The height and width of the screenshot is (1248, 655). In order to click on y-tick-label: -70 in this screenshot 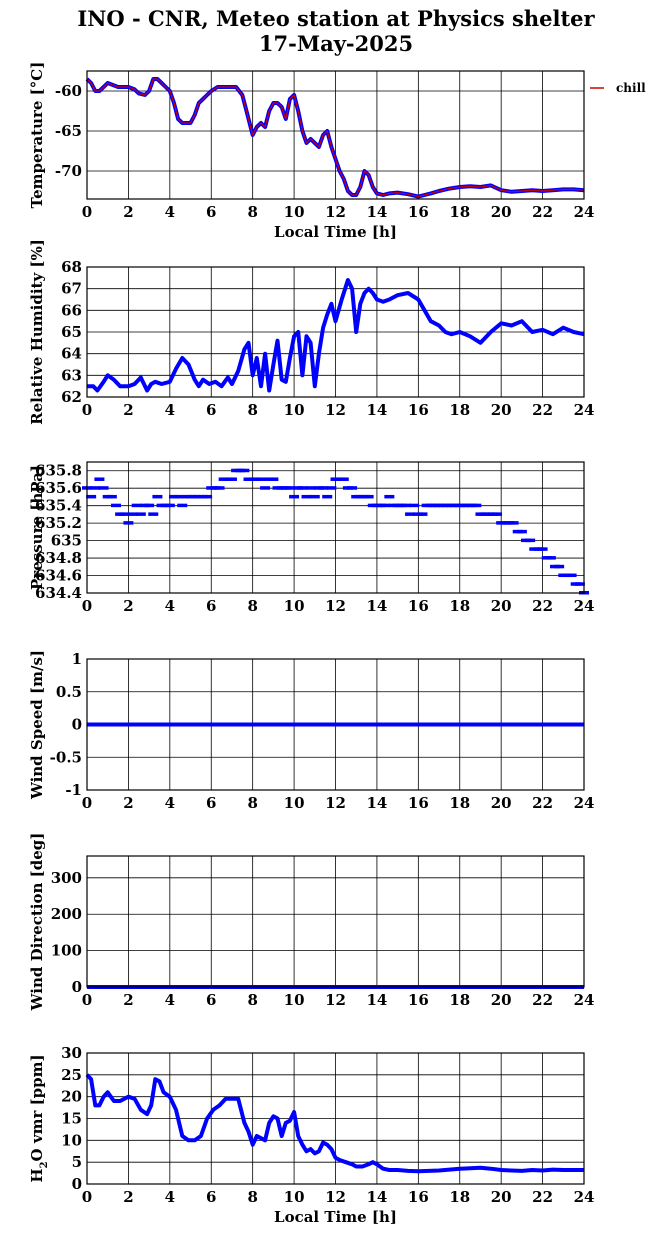, I will do `click(68, 171)`.